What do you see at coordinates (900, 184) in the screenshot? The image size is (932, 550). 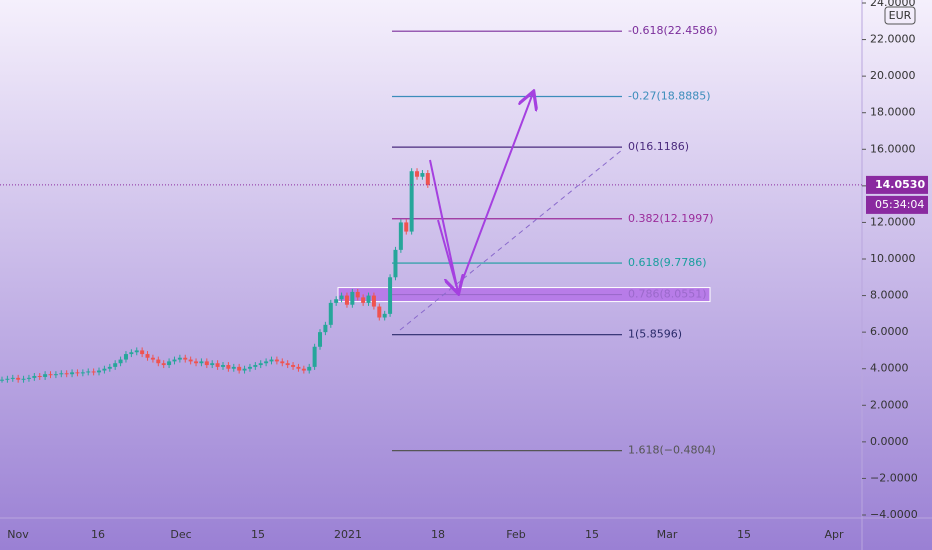 I see `current-price-label: 14.0530` at bounding box center [900, 184].